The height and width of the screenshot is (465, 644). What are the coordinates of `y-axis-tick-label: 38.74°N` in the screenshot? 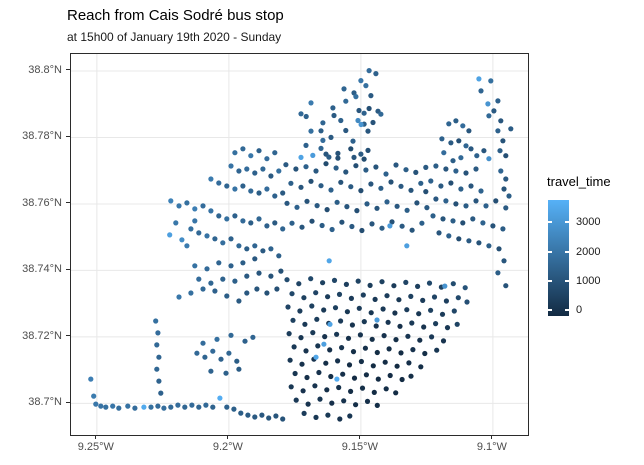 It's located at (42, 269).